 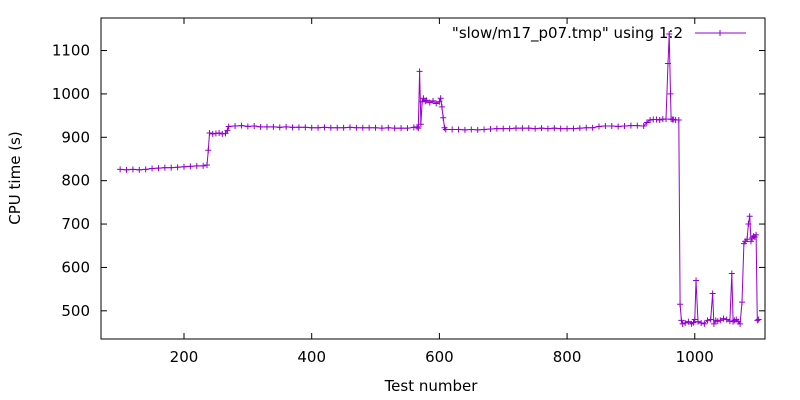 What do you see at coordinates (71, 51) in the screenshot?
I see `y-tick-label: 1100` at bounding box center [71, 51].